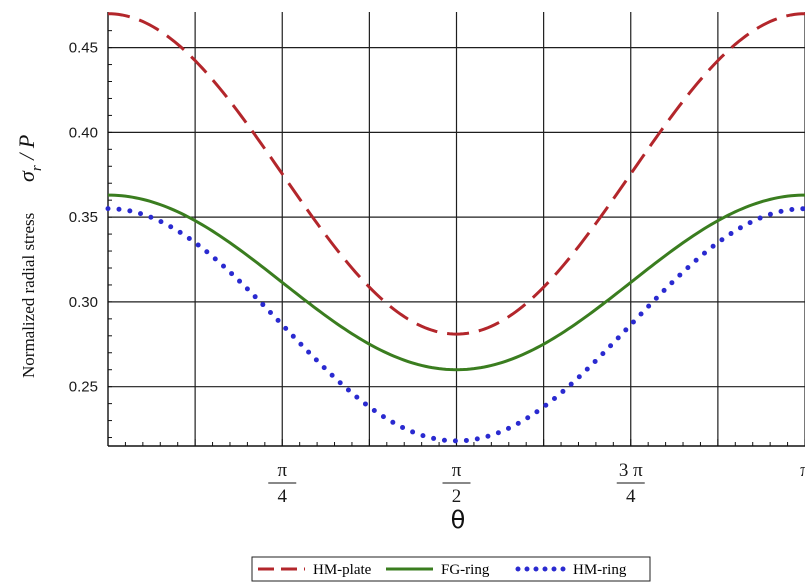 The width and height of the screenshot is (805, 583). I want to click on y-tick-label: 0.35, so click(83, 217).